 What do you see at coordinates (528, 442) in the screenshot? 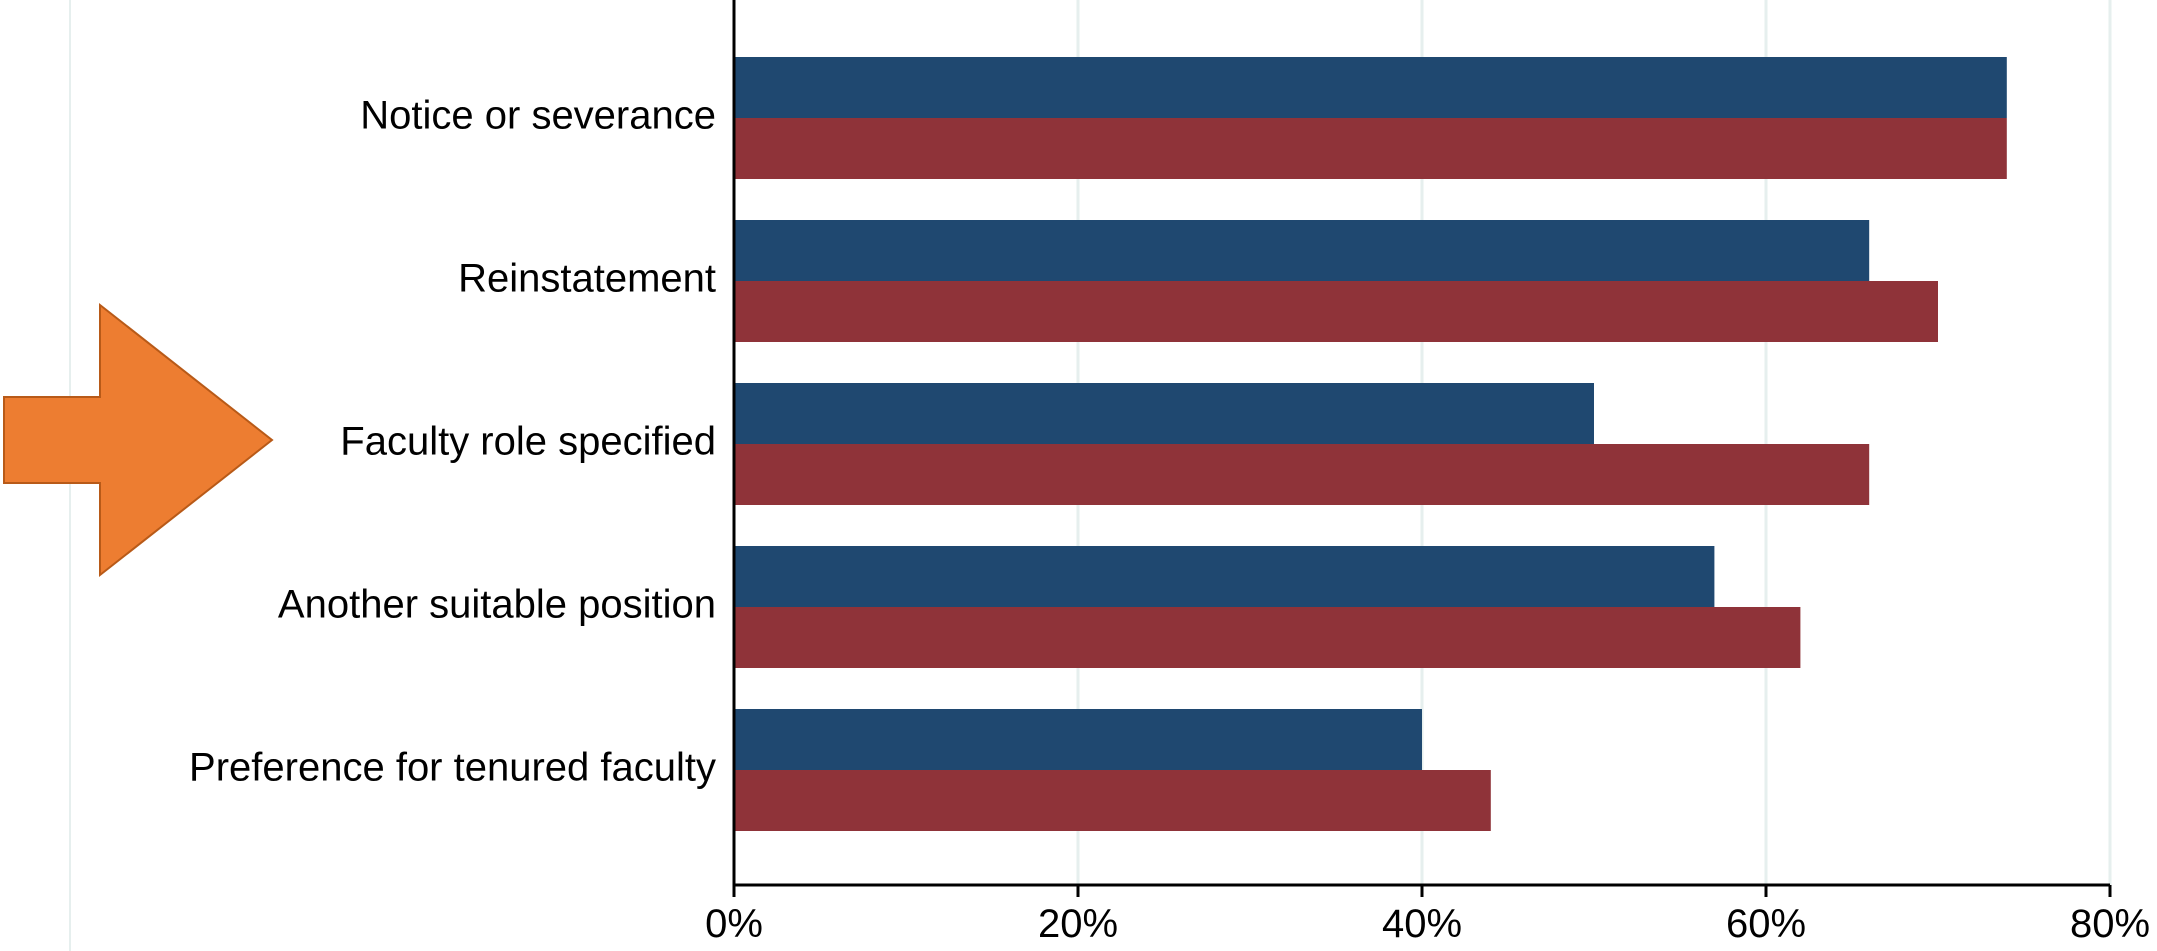
I see `category-label: Faculty role specified` at bounding box center [528, 442].